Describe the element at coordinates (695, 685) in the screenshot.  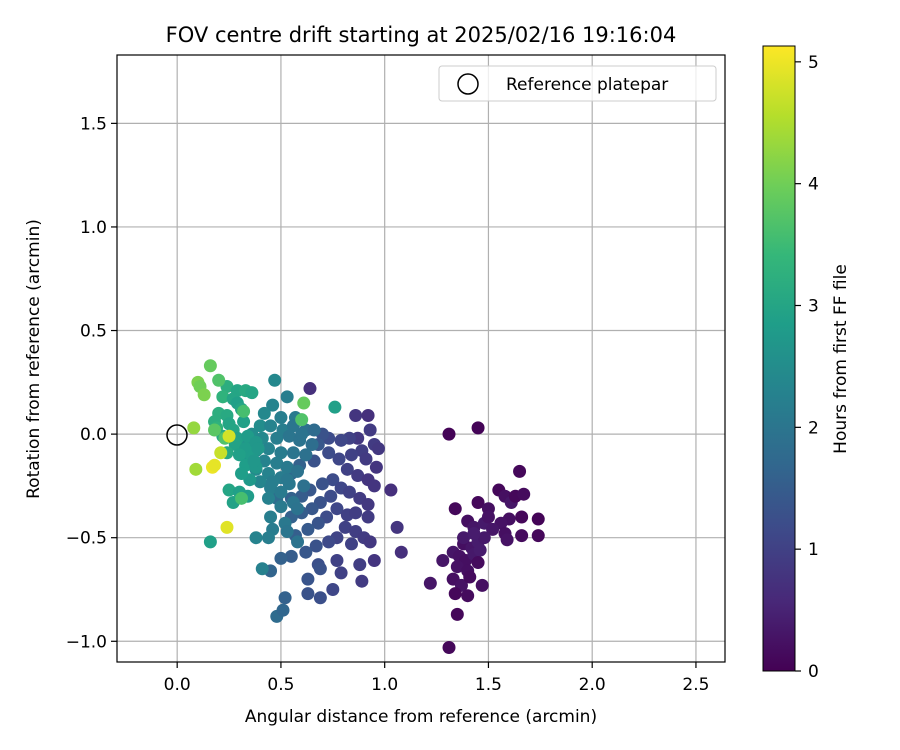
I see `x-tick-label: 2.5` at that location.